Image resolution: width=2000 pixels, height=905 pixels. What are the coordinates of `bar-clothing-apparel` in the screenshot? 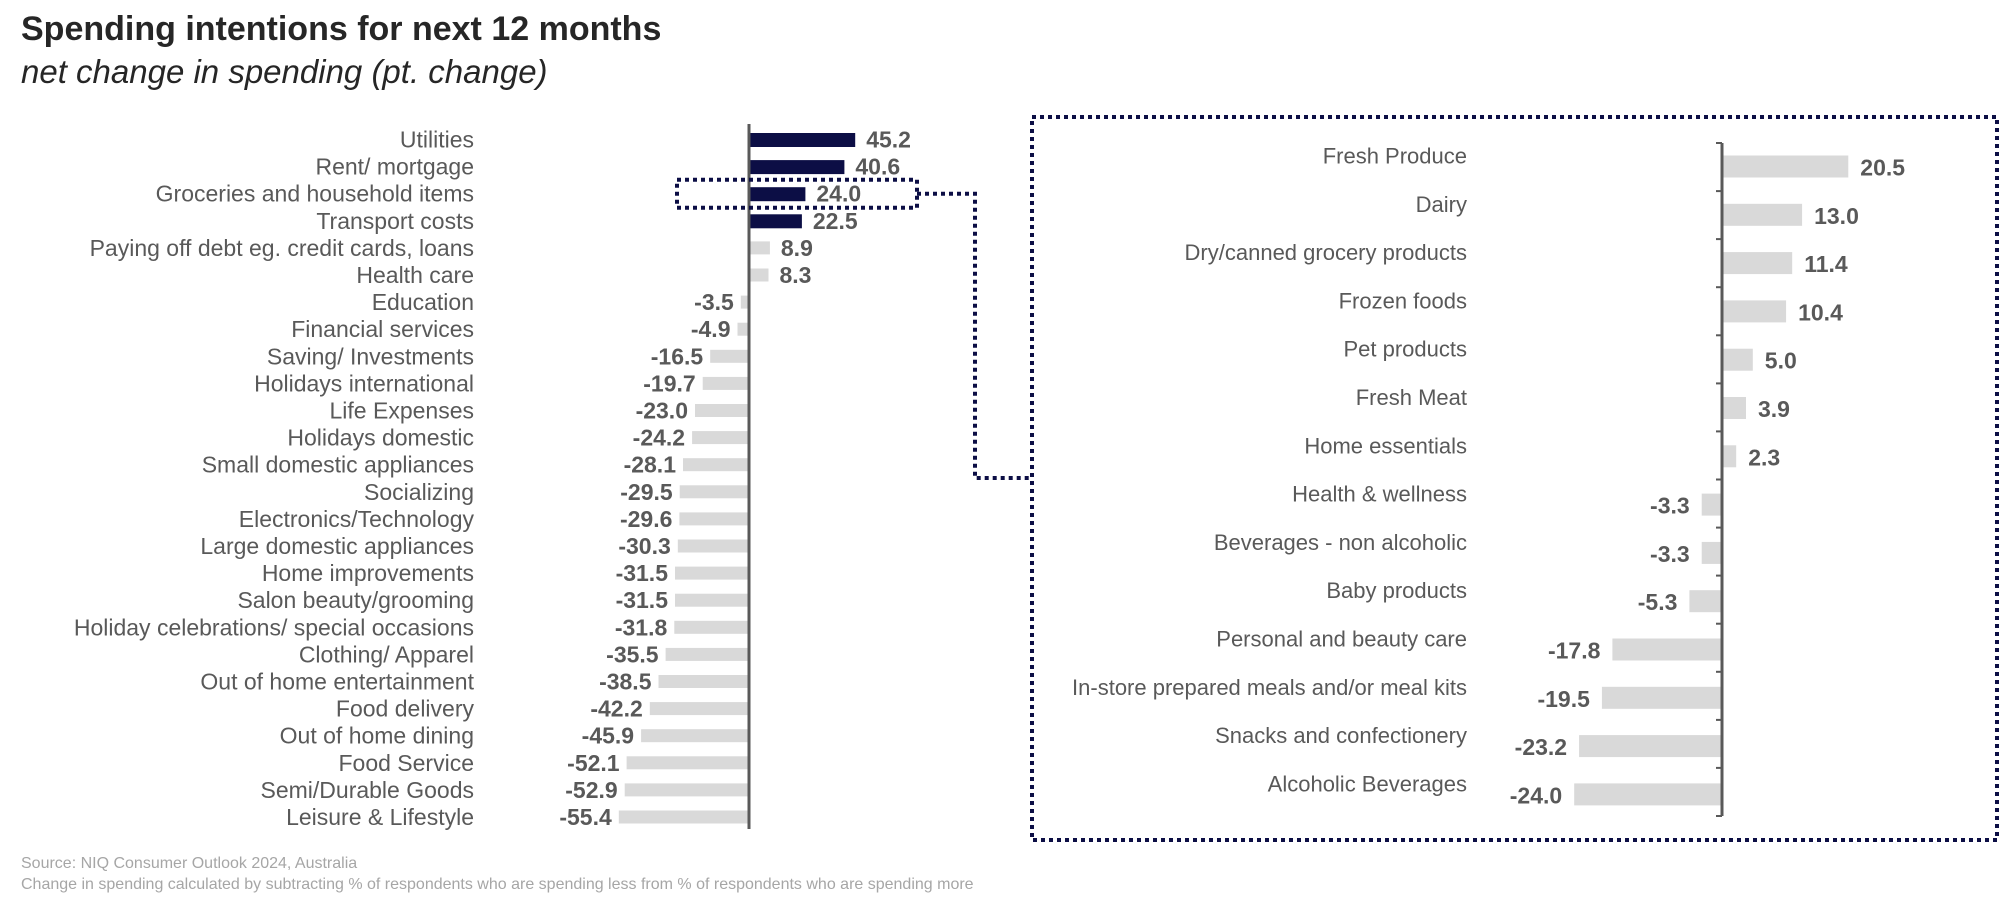 It's located at (707, 654).